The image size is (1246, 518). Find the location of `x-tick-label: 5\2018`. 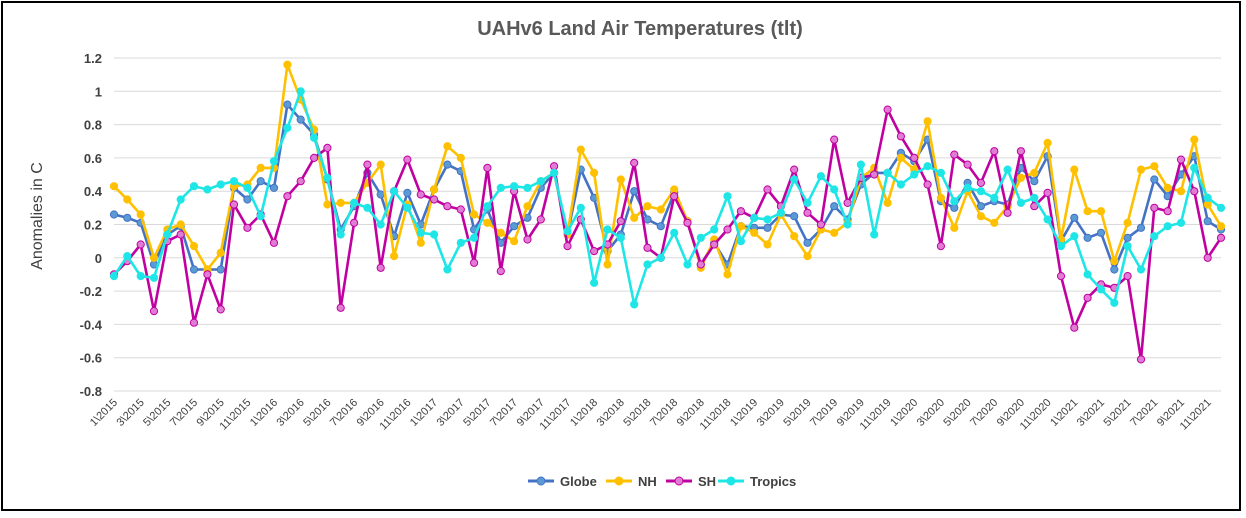

x-tick-label: 5\2018 is located at coordinates (637, 413).